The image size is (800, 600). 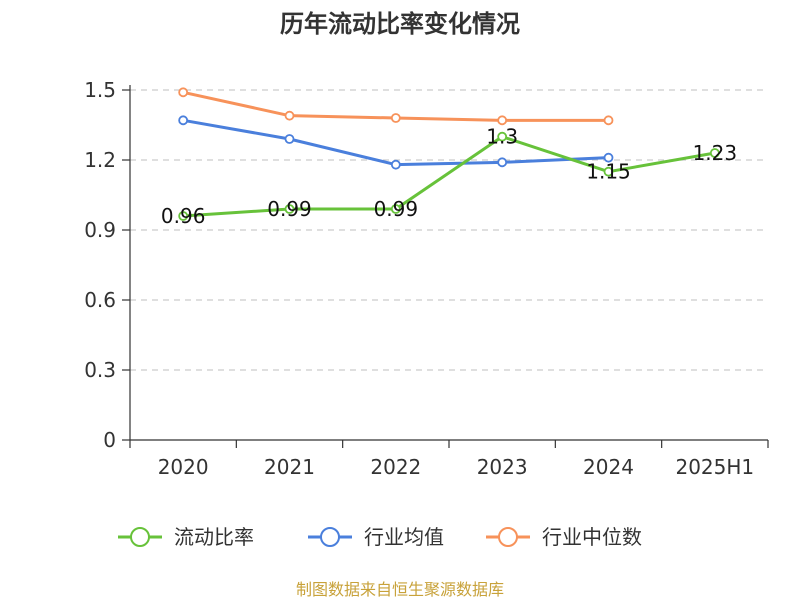 I want to click on y-tick-label: 0.3, so click(x=100, y=370).